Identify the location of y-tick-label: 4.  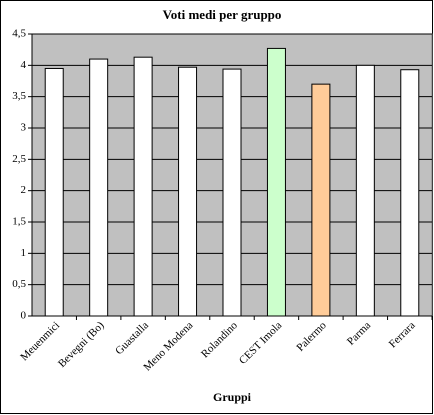
(24, 65).